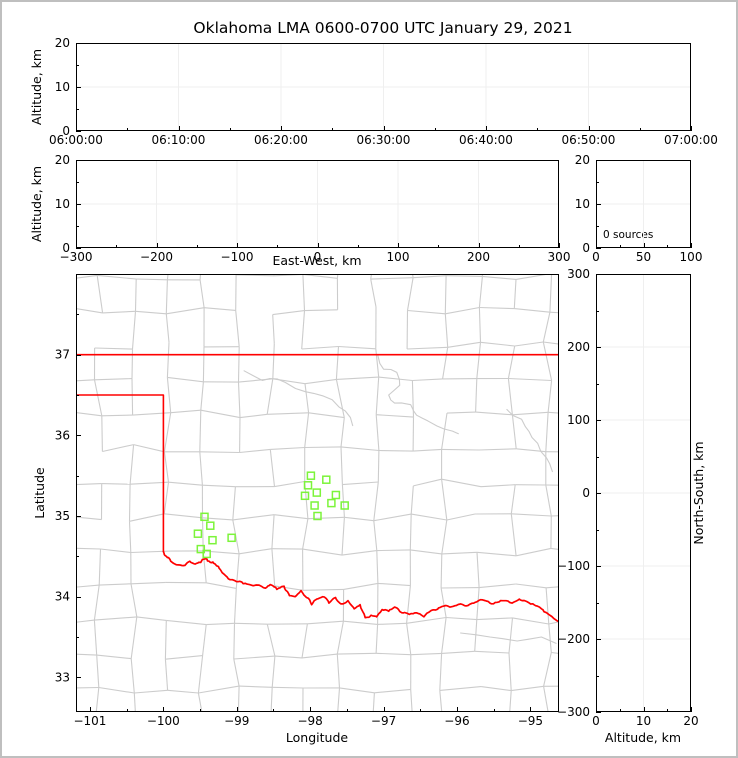  I want to click on ew-panel-xlabel: East-West, km, so click(316, 260).